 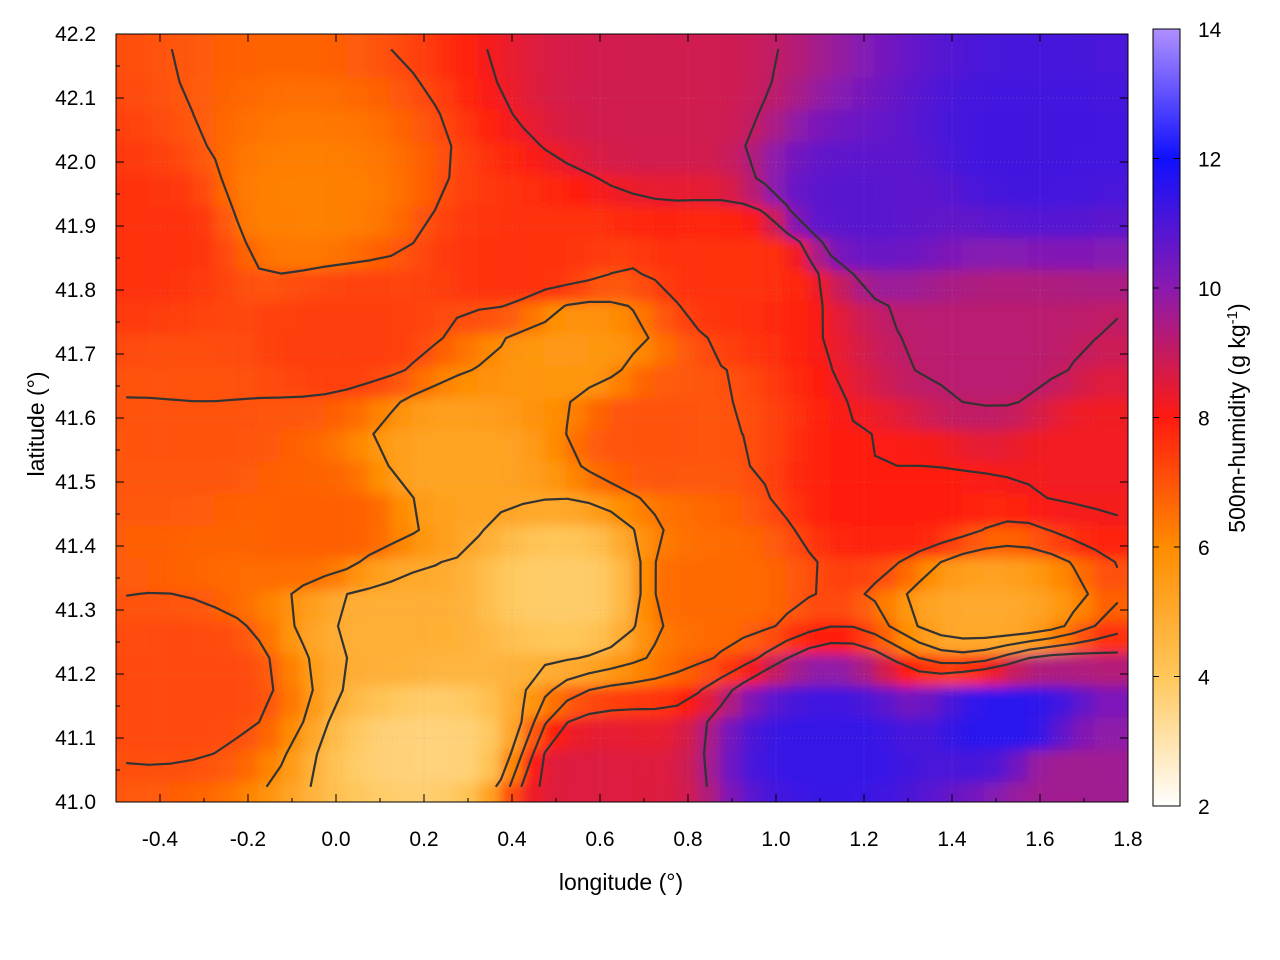 What do you see at coordinates (75, 418) in the screenshot?
I see `y-tick-label: 41.6` at bounding box center [75, 418].